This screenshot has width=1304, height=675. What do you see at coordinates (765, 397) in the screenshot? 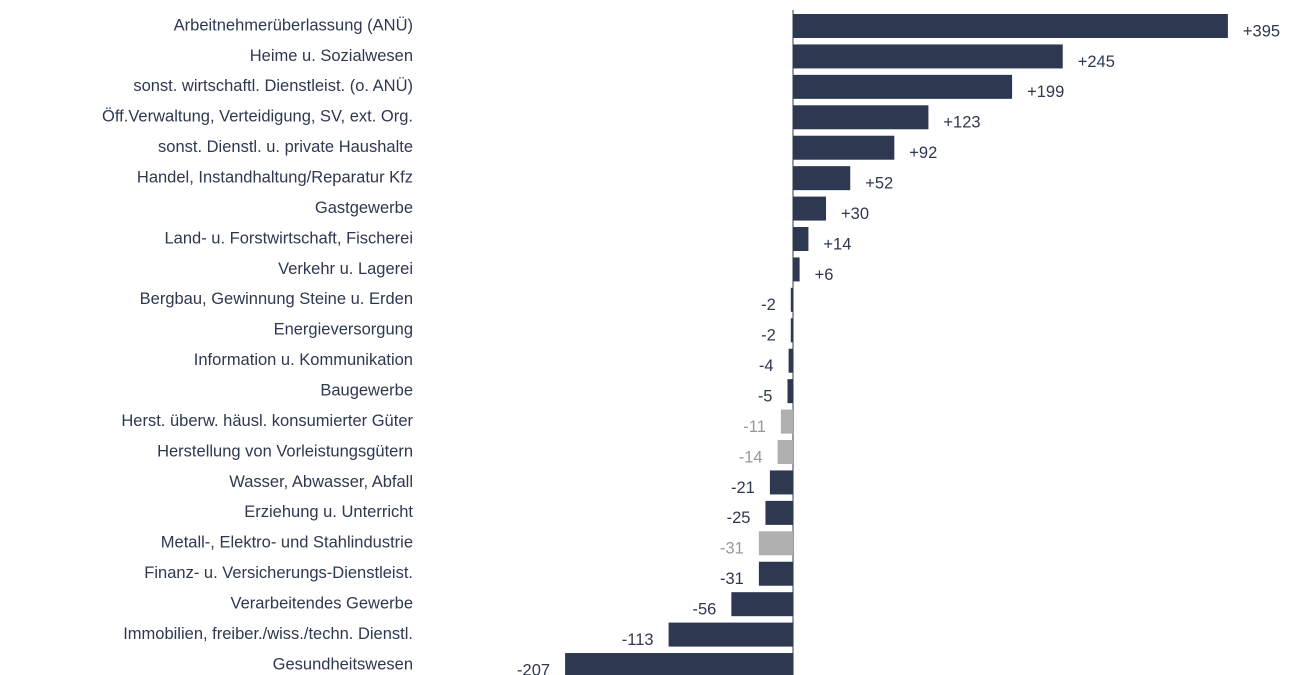
I see `value-label: -5` at bounding box center [765, 397].